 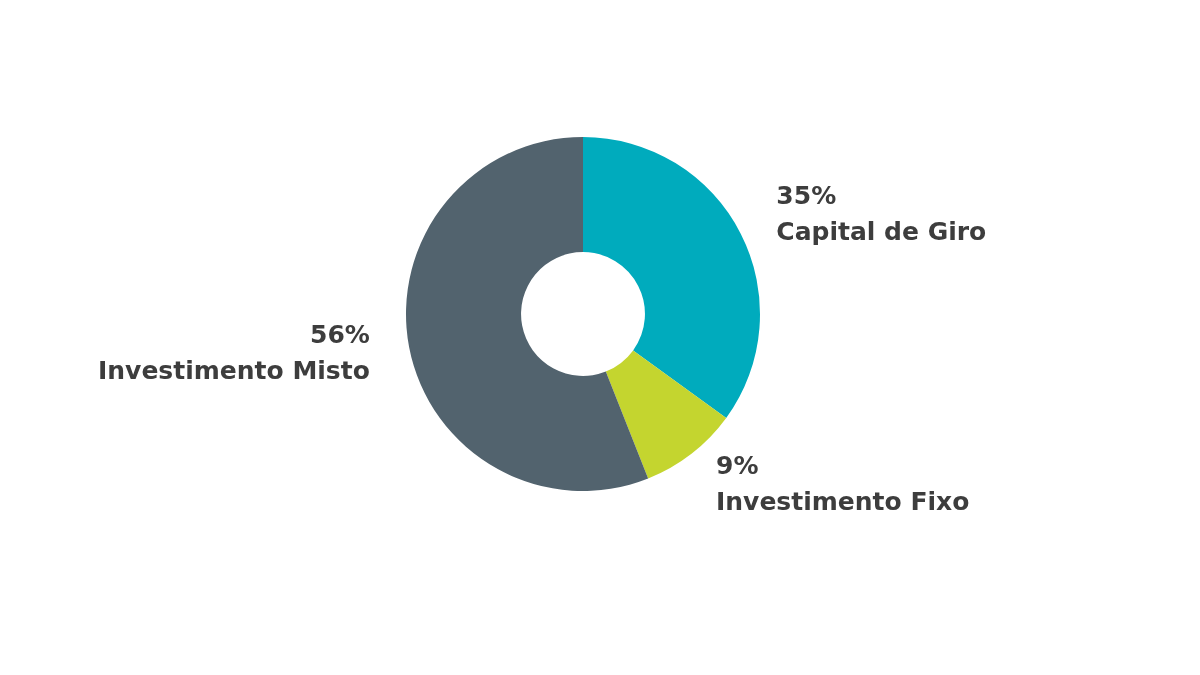 What do you see at coordinates (737, 465) in the screenshot?
I see `data-label: 9%` at bounding box center [737, 465].